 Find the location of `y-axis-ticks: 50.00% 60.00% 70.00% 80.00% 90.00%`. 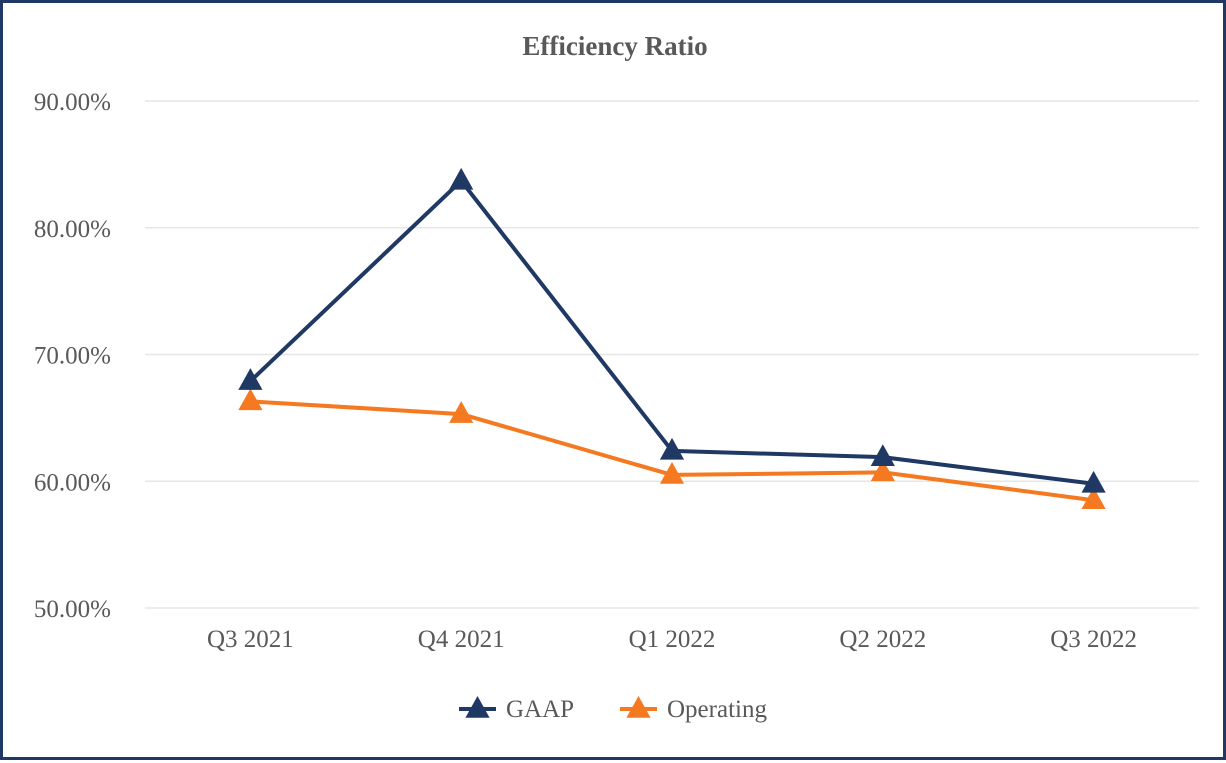

y-axis-ticks: 50.00% 60.00% 70.00% 80.00% 90.00% is located at coordinates (72, 356).